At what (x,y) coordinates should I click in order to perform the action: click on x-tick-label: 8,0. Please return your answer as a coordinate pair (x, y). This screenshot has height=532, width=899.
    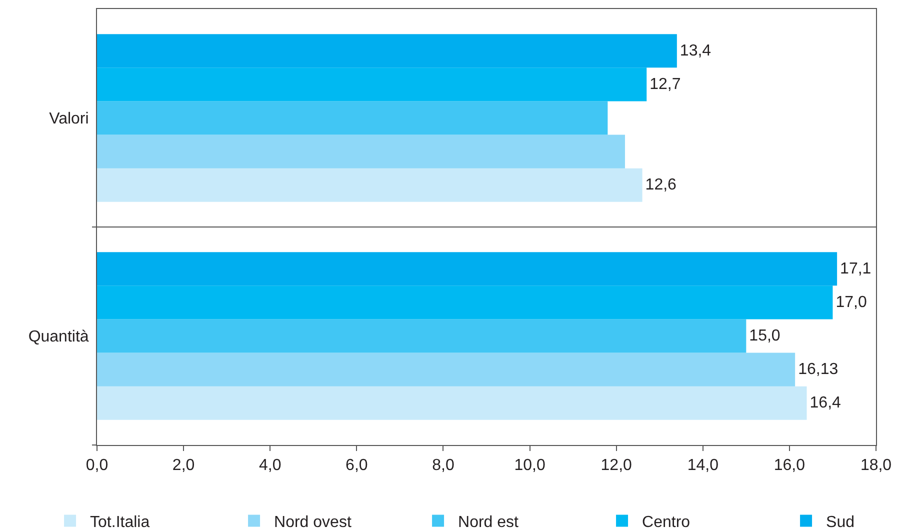
    Looking at the image, I should click on (443, 465).